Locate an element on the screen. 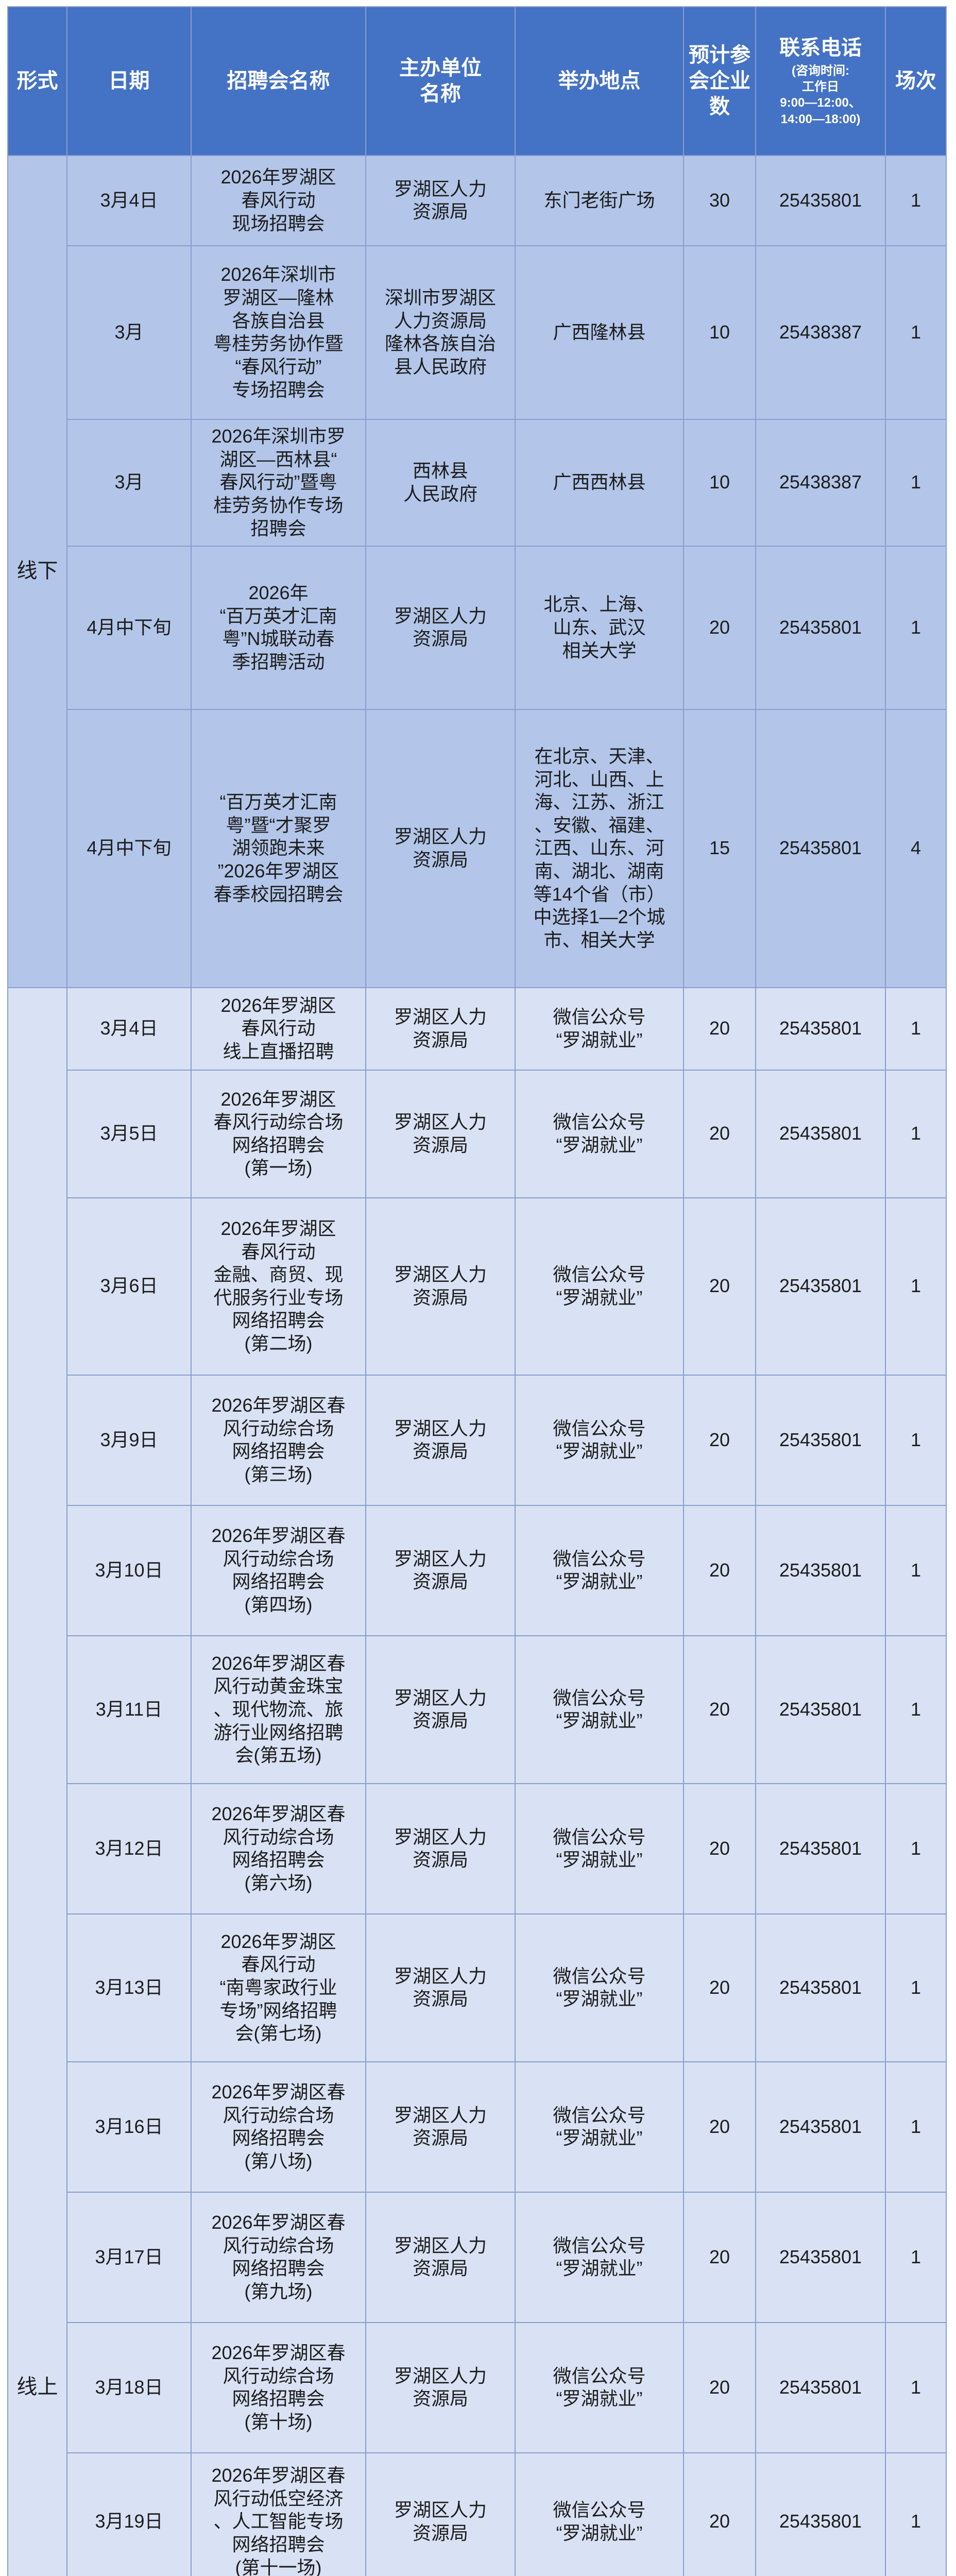  cell-name: 2026年罗湖区 春风行动 线上直播招聘 is located at coordinates (278, 1029).